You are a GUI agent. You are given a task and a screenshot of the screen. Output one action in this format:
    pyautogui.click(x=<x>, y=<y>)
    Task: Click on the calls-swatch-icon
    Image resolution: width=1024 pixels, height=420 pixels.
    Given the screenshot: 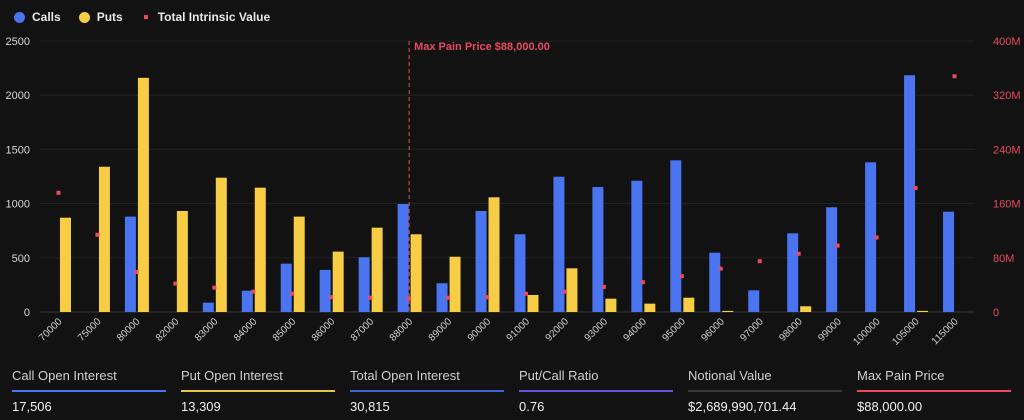 What is the action you would take?
    pyautogui.click(x=19, y=17)
    